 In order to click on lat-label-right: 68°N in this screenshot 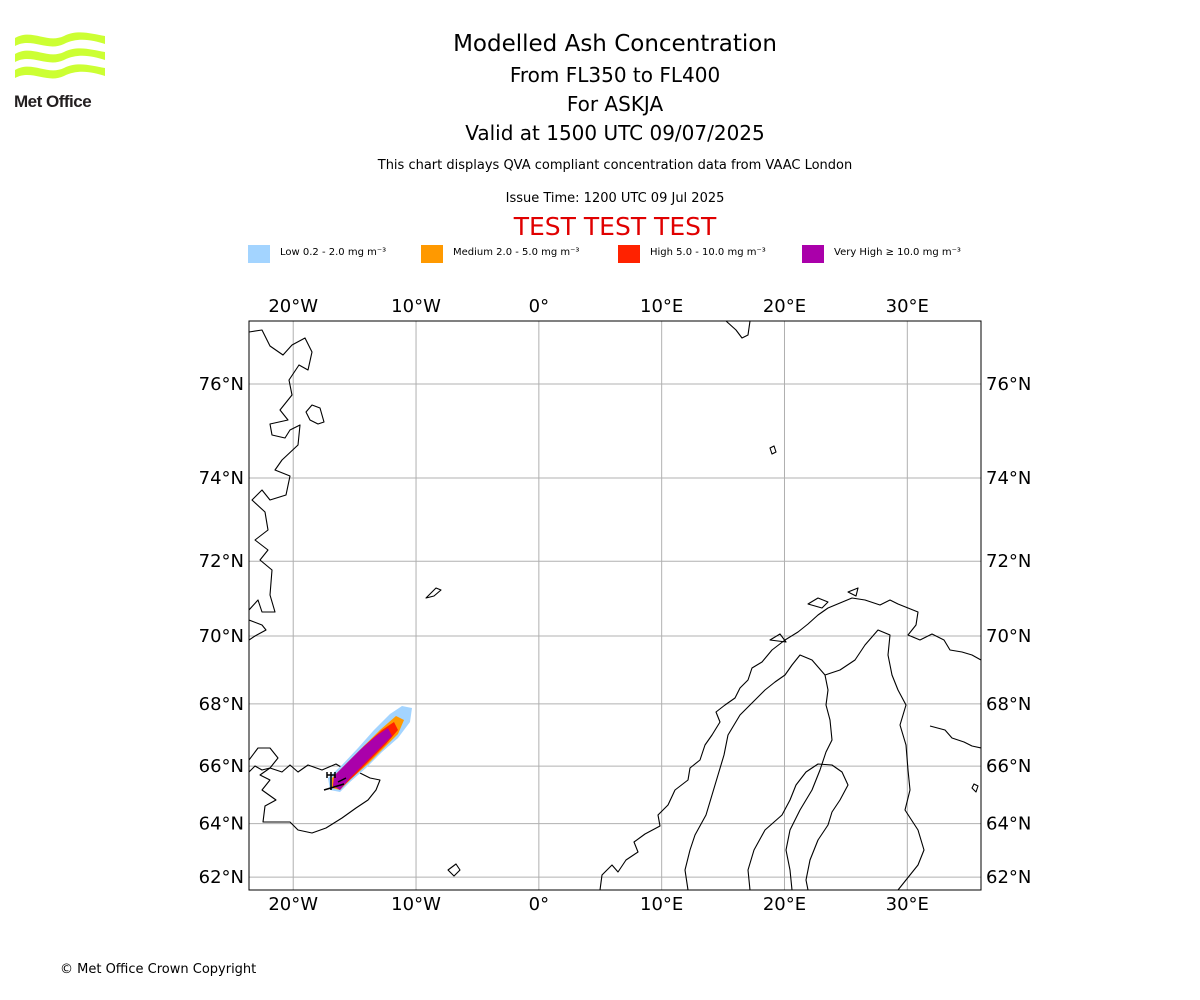, I will do `click(1008, 704)`.